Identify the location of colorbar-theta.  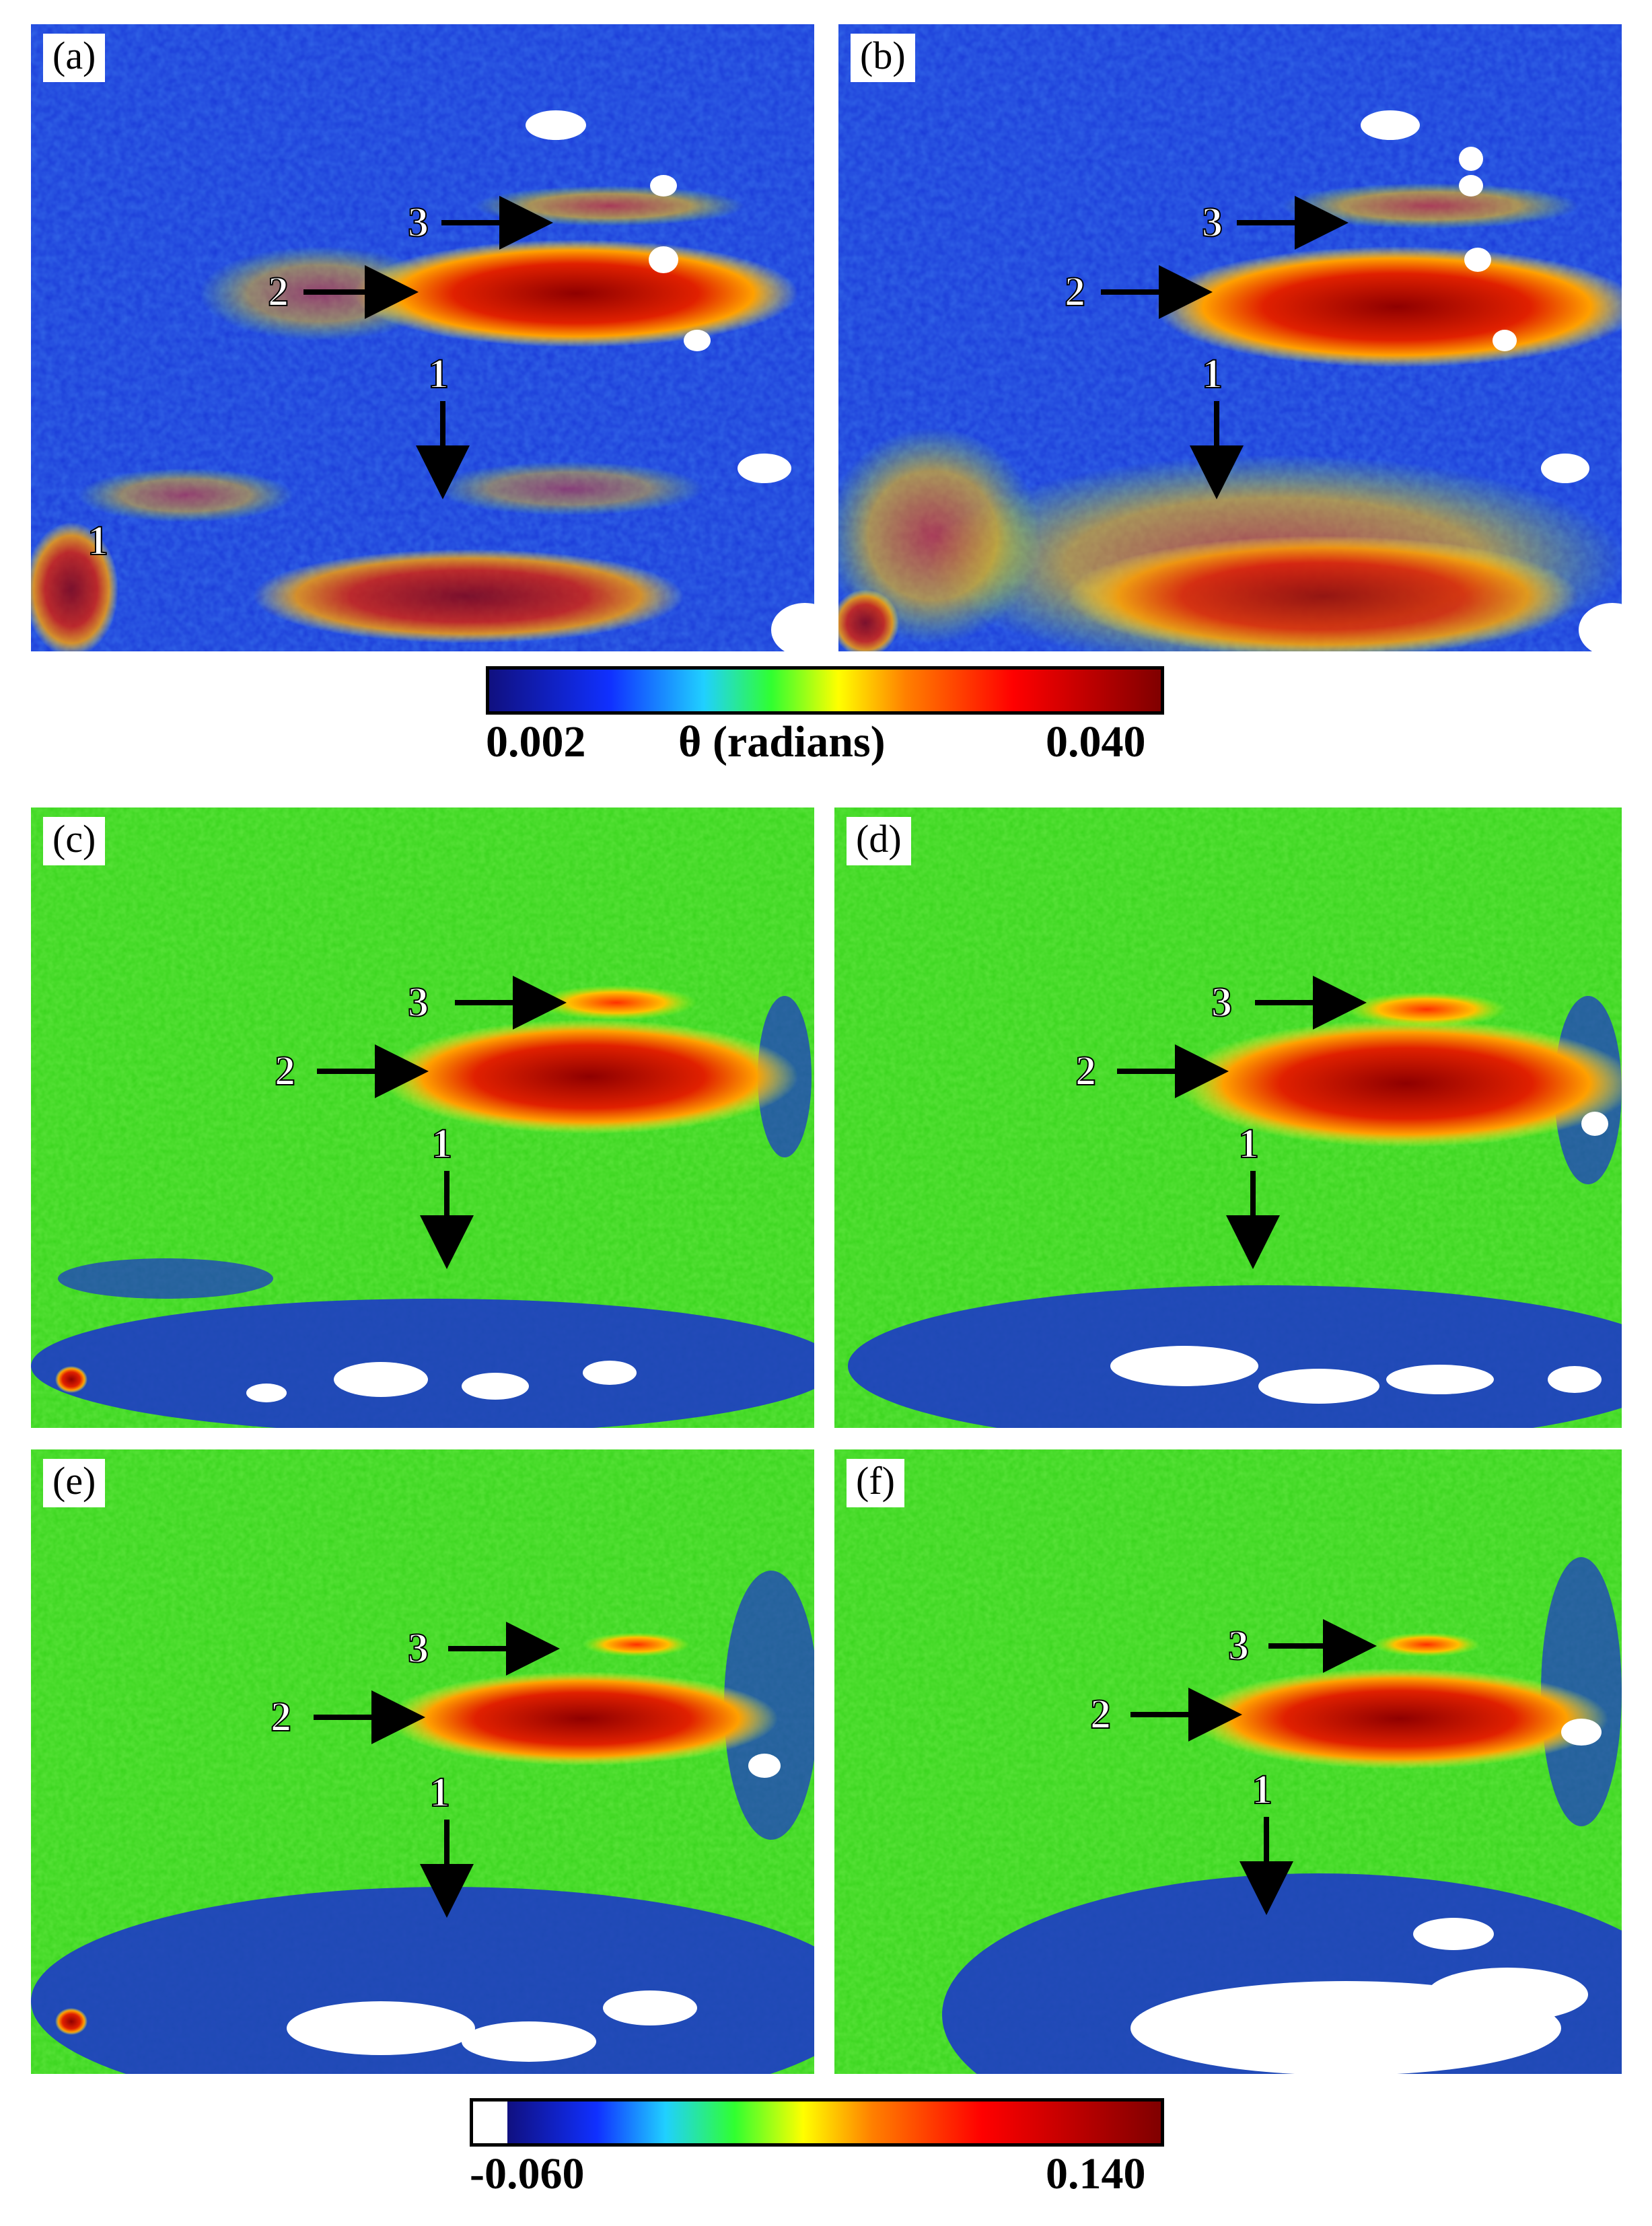
(825, 691).